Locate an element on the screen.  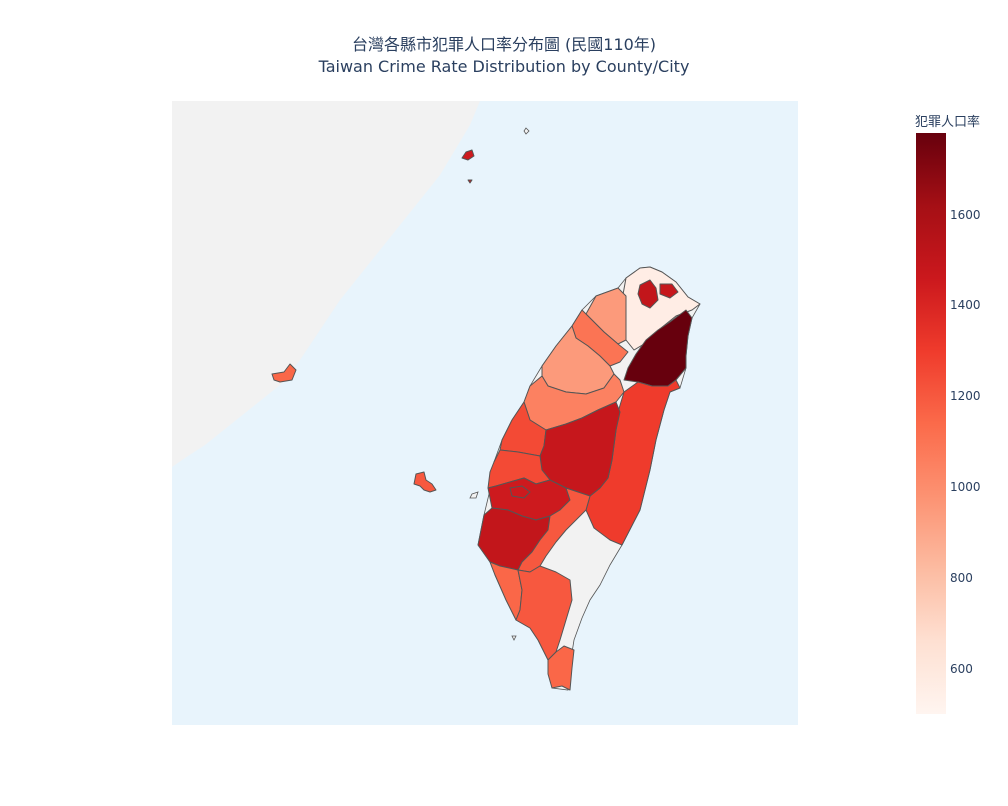
colorbar-tick-label: 800 is located at coordinates (961, 577).